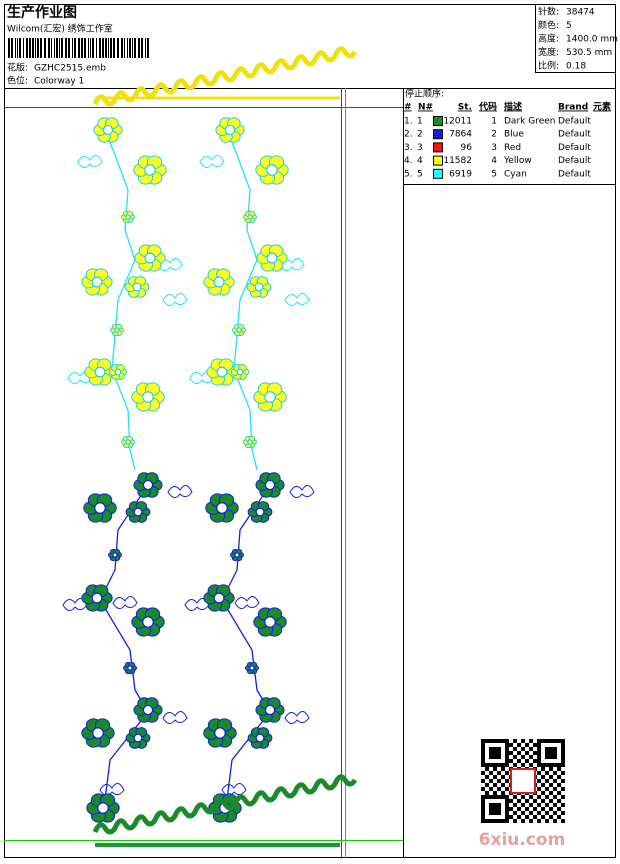 The height and width of the screenshot is (864, 620). What do you see at coordinates (494, 148) in the screenshot?
I see `row-code: 3` at bounding box center [494, 148].